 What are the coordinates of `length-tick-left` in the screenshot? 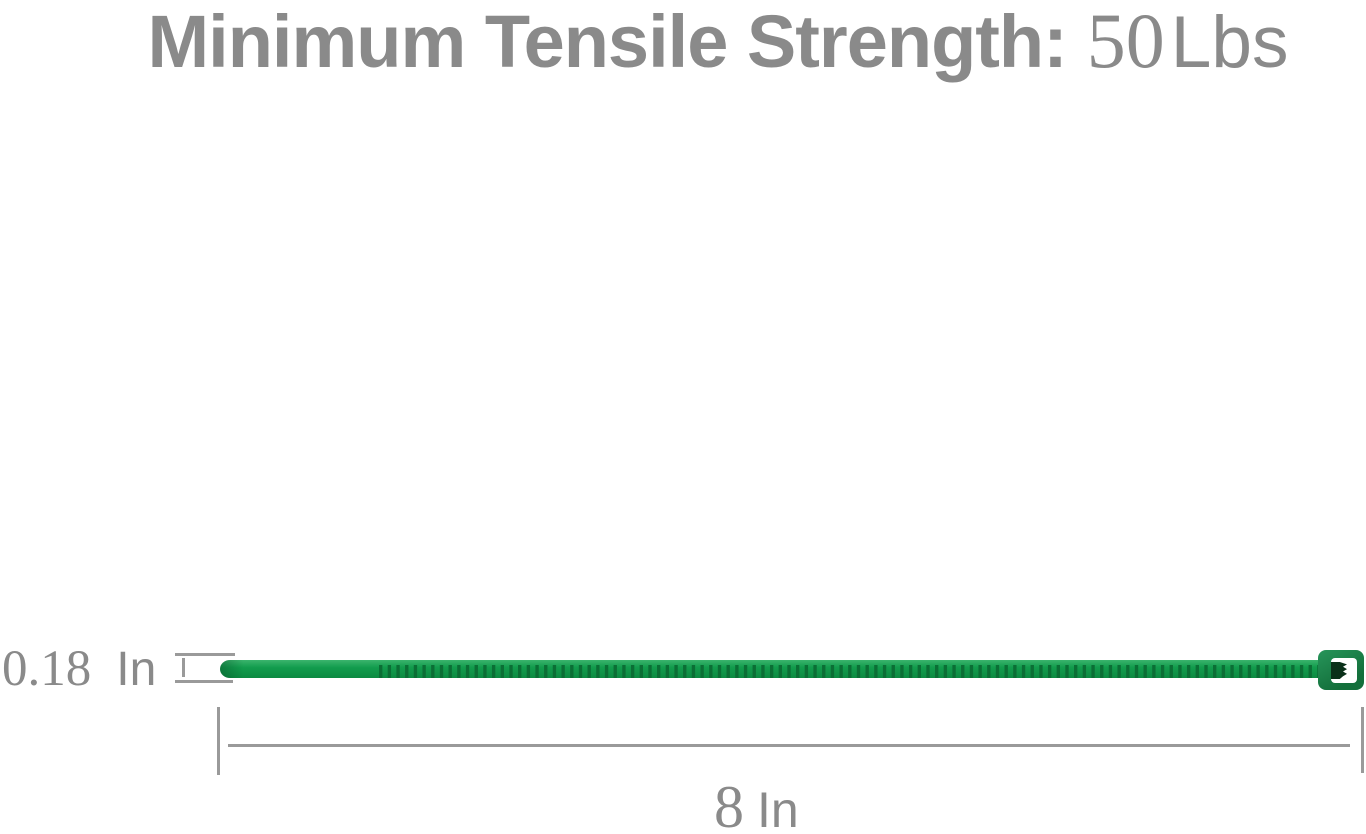 It's located at (218, 741).